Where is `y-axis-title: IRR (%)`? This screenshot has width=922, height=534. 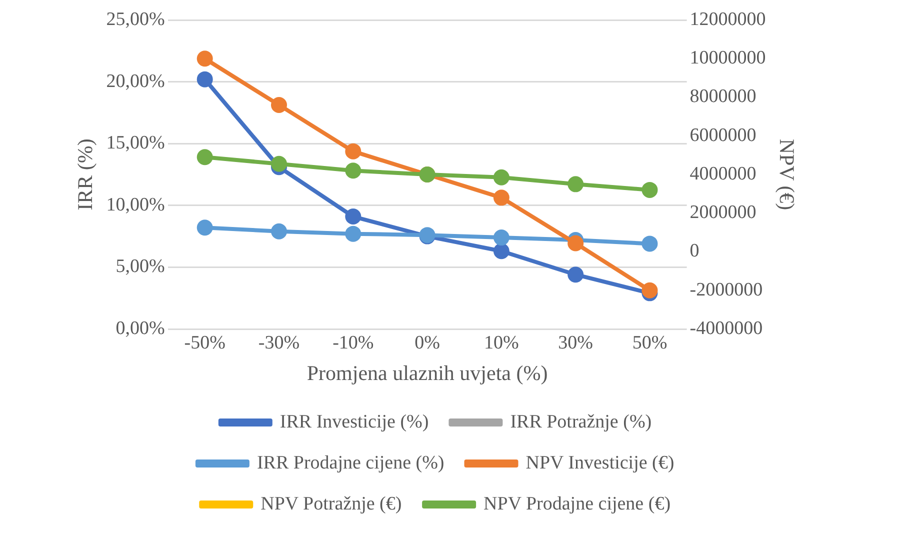
y-axis-title: IRR (%) is located at coordinates (85, 174).